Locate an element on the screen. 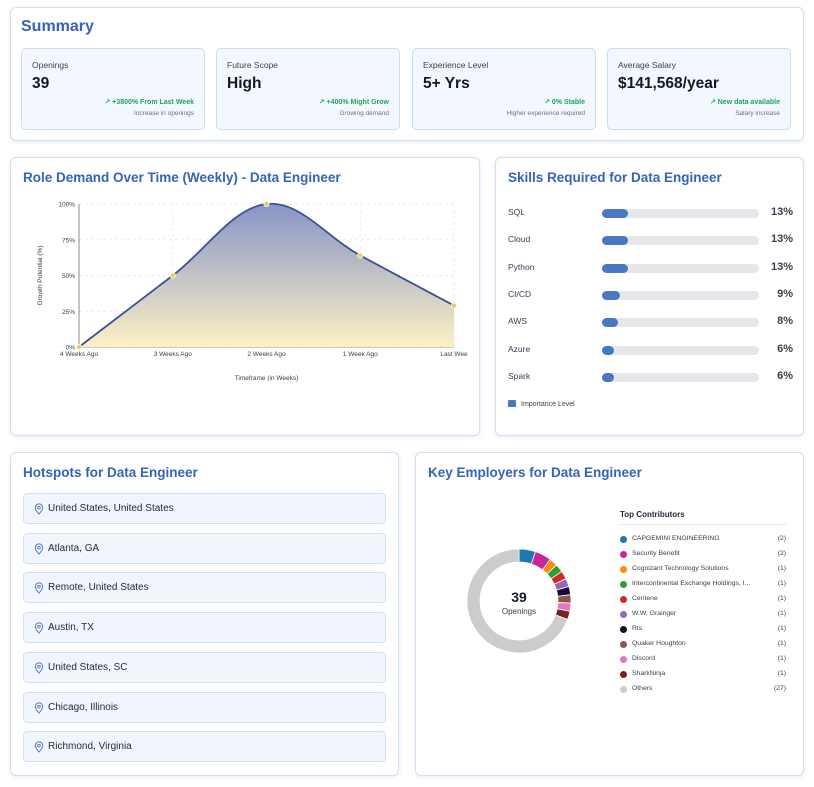 Image resolution: width=814 pixels, height=787 pixels. hotspot-item: Austin, TX is located at coordinates (204, 628).